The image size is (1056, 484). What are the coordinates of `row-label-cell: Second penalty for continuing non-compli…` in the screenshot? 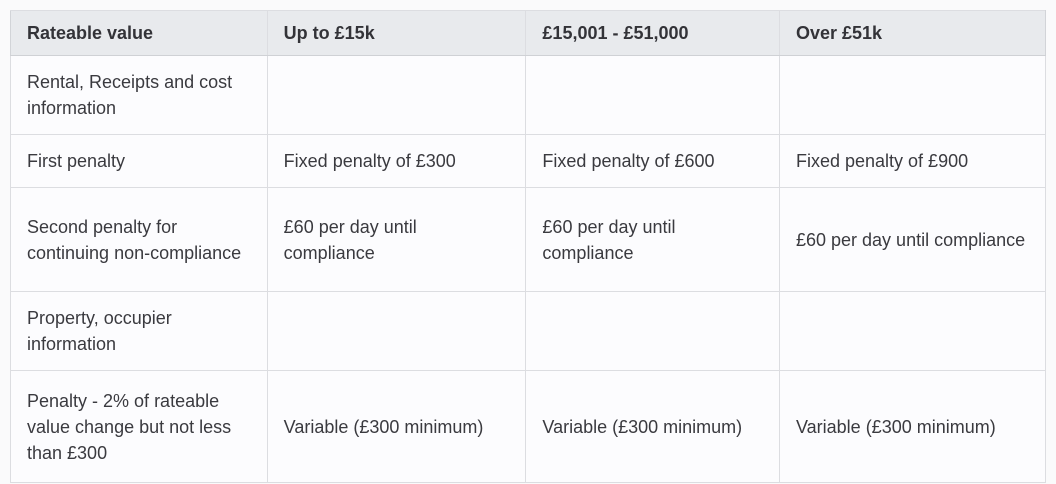 It's located at (139, 239).